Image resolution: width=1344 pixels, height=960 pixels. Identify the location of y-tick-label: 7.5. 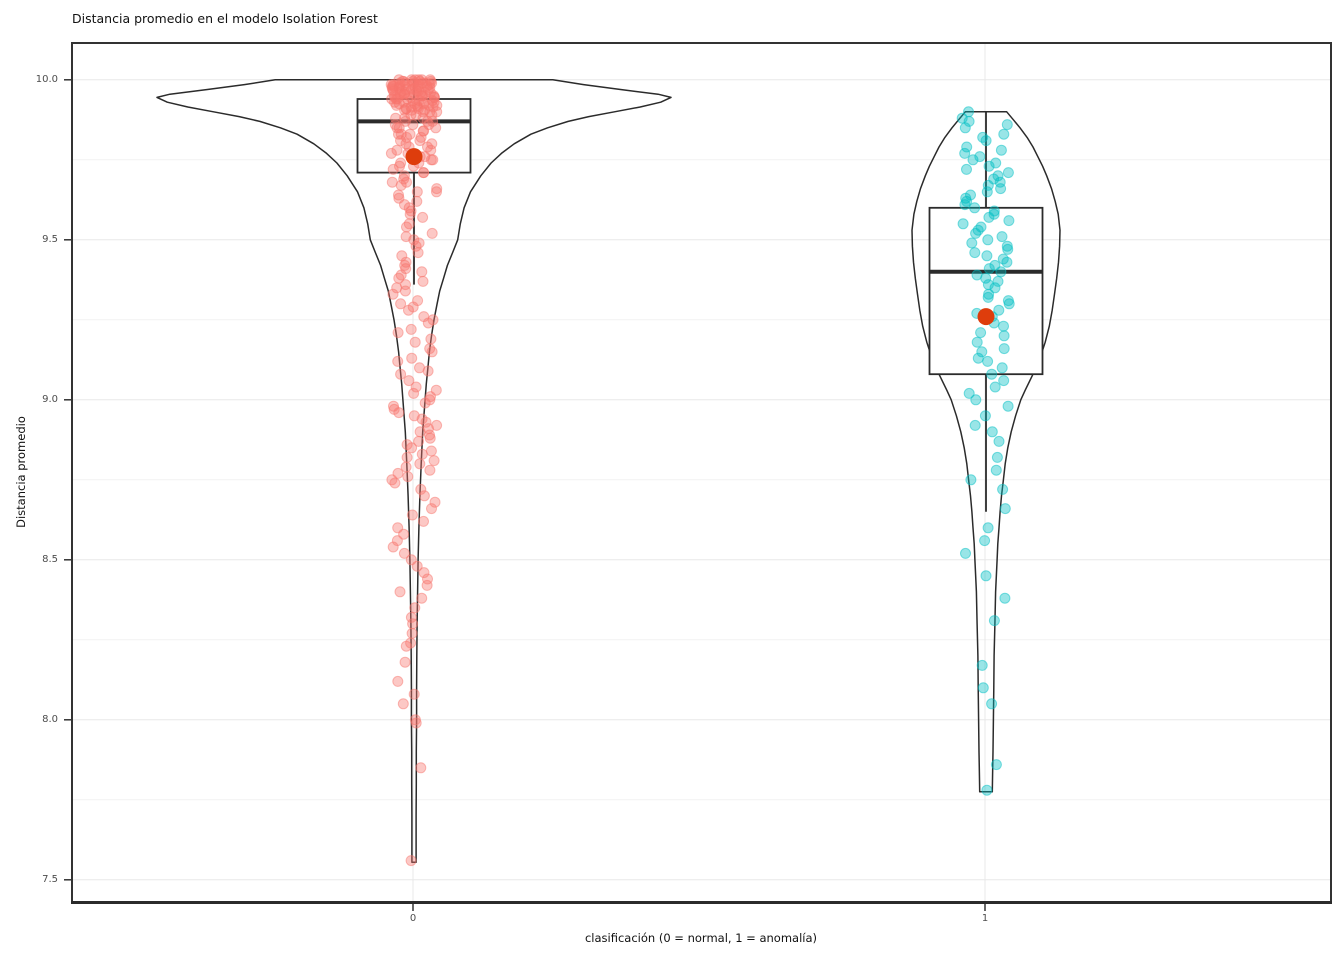
(50, 879).